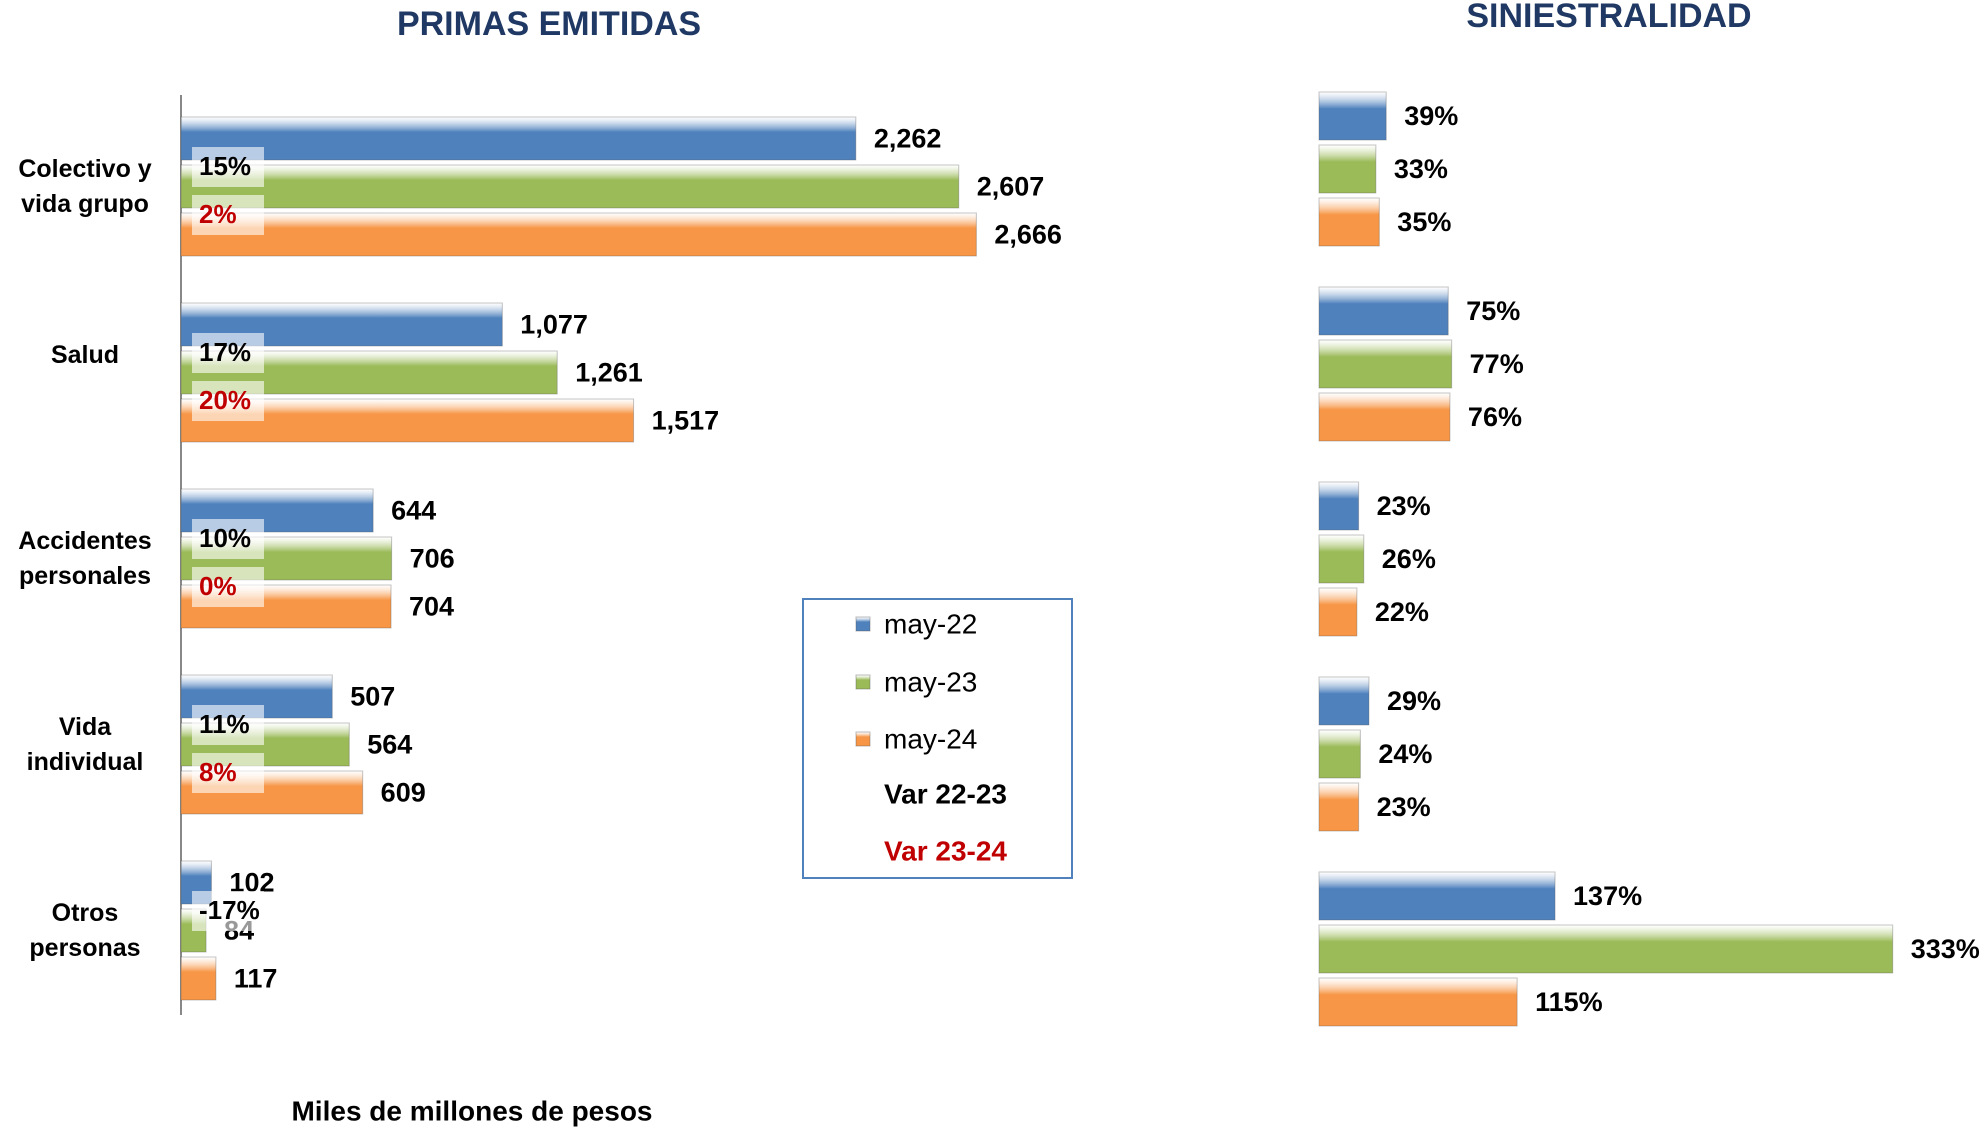 The image size is (1985, 1140). I want to click on value-label: 22%, so click(1402, 612).